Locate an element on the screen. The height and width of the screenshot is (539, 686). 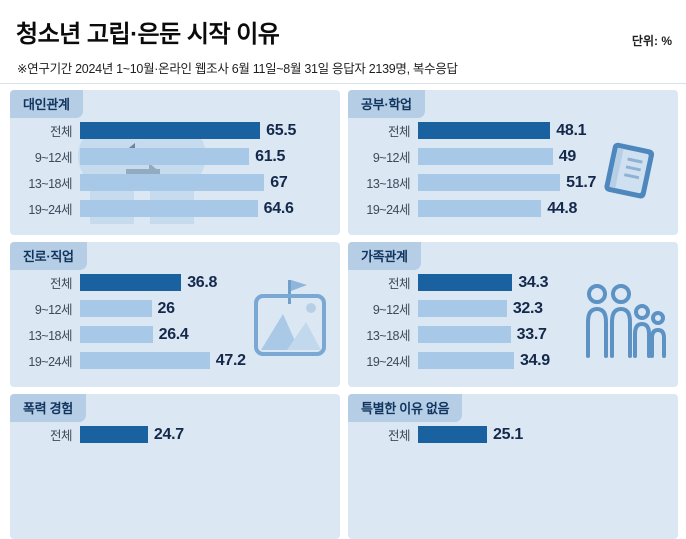
bar-row: 전체 24.7 is located at coordinates (177, 434).